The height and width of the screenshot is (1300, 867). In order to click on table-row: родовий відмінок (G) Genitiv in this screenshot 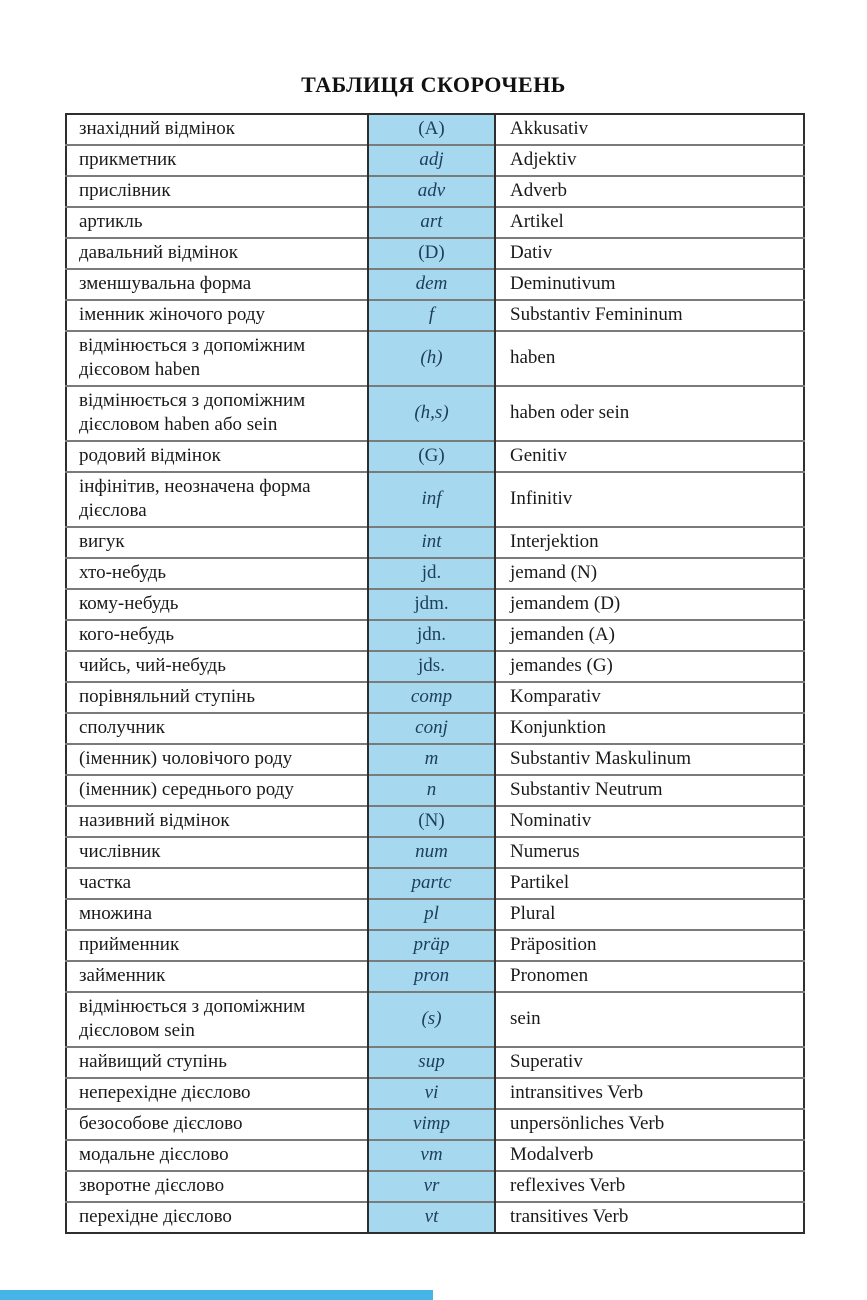, I will do `click(435, 456)`.